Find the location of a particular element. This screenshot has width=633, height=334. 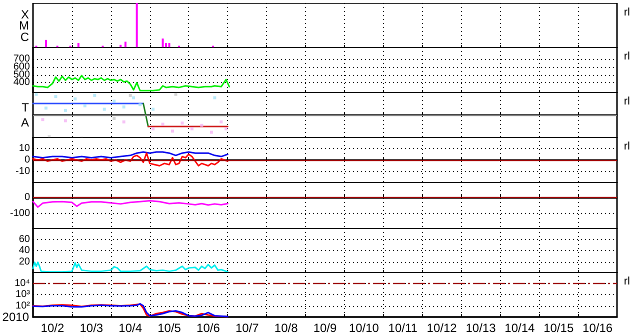

x-tick-label: 10/14 is located at coordinates (520, 327).